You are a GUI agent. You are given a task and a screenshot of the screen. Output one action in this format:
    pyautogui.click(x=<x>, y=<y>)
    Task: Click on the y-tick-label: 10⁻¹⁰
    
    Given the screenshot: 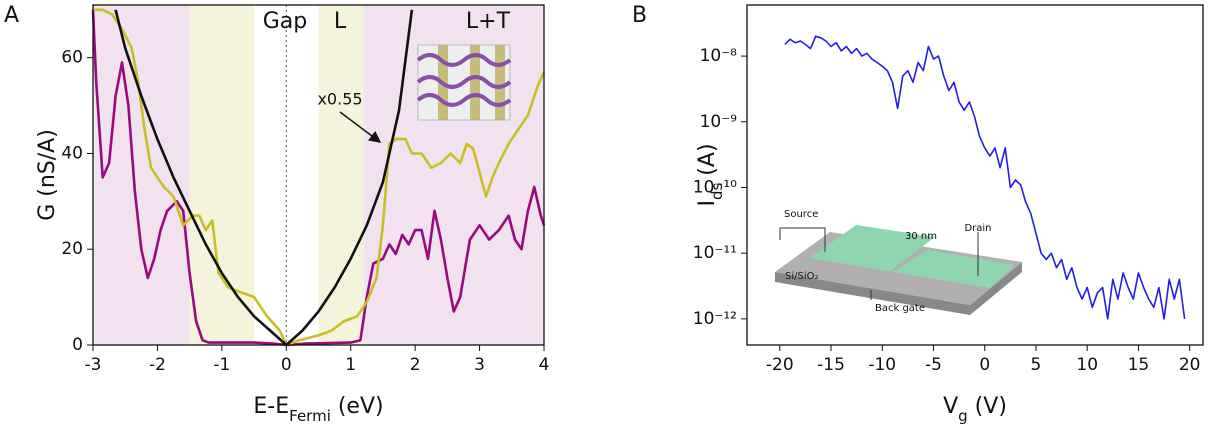 What is the action you would take?
    pyautogui.click(x=715, y=187)
    